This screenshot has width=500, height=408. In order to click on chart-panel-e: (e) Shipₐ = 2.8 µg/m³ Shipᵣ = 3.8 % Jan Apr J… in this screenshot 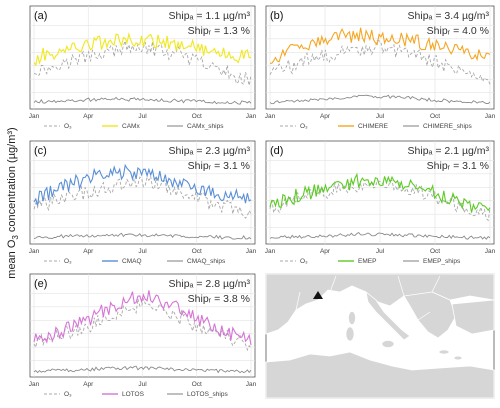, I will do `click(143, 335)`.